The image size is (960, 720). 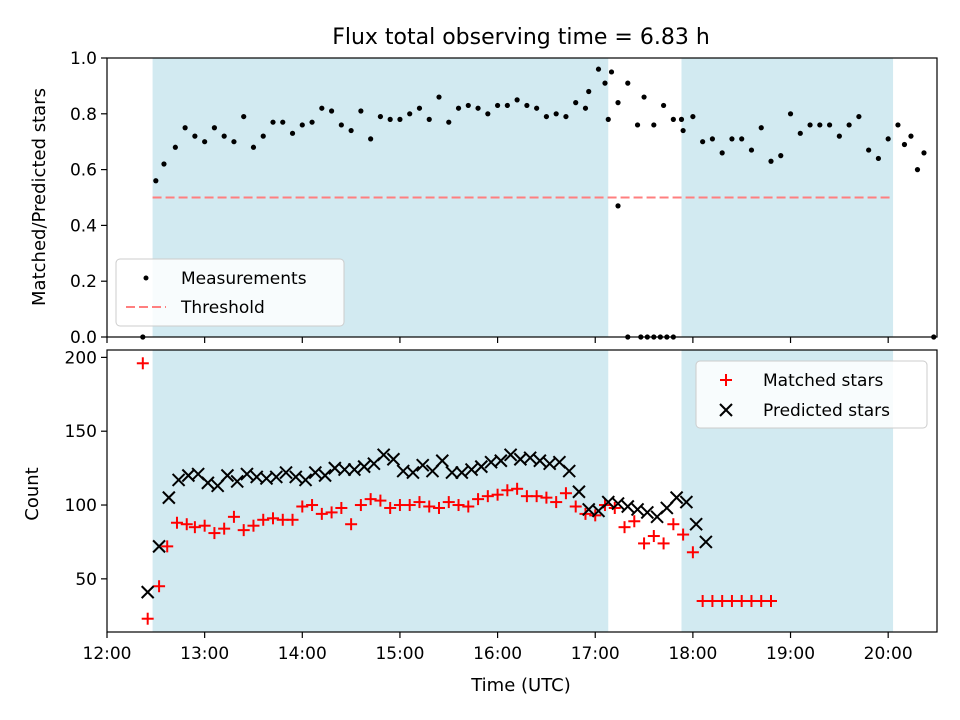 I want to click on top-y-axis-label: Matched/Predicted stars, so click(x=39, y=197).